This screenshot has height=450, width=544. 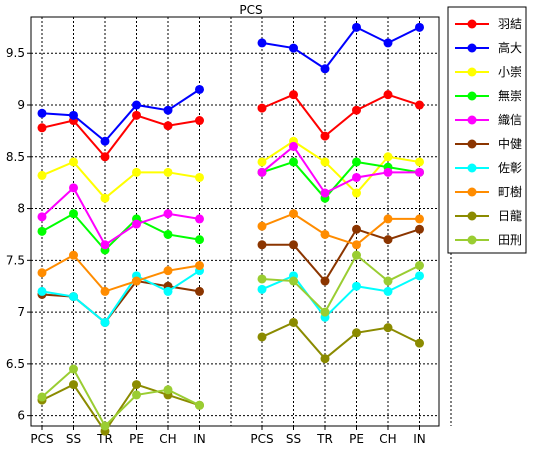 What do you see at coordinates (15, 364) in the screenshot?
I see `y-tick-label: 6.5` at bounding box center [15, 364].